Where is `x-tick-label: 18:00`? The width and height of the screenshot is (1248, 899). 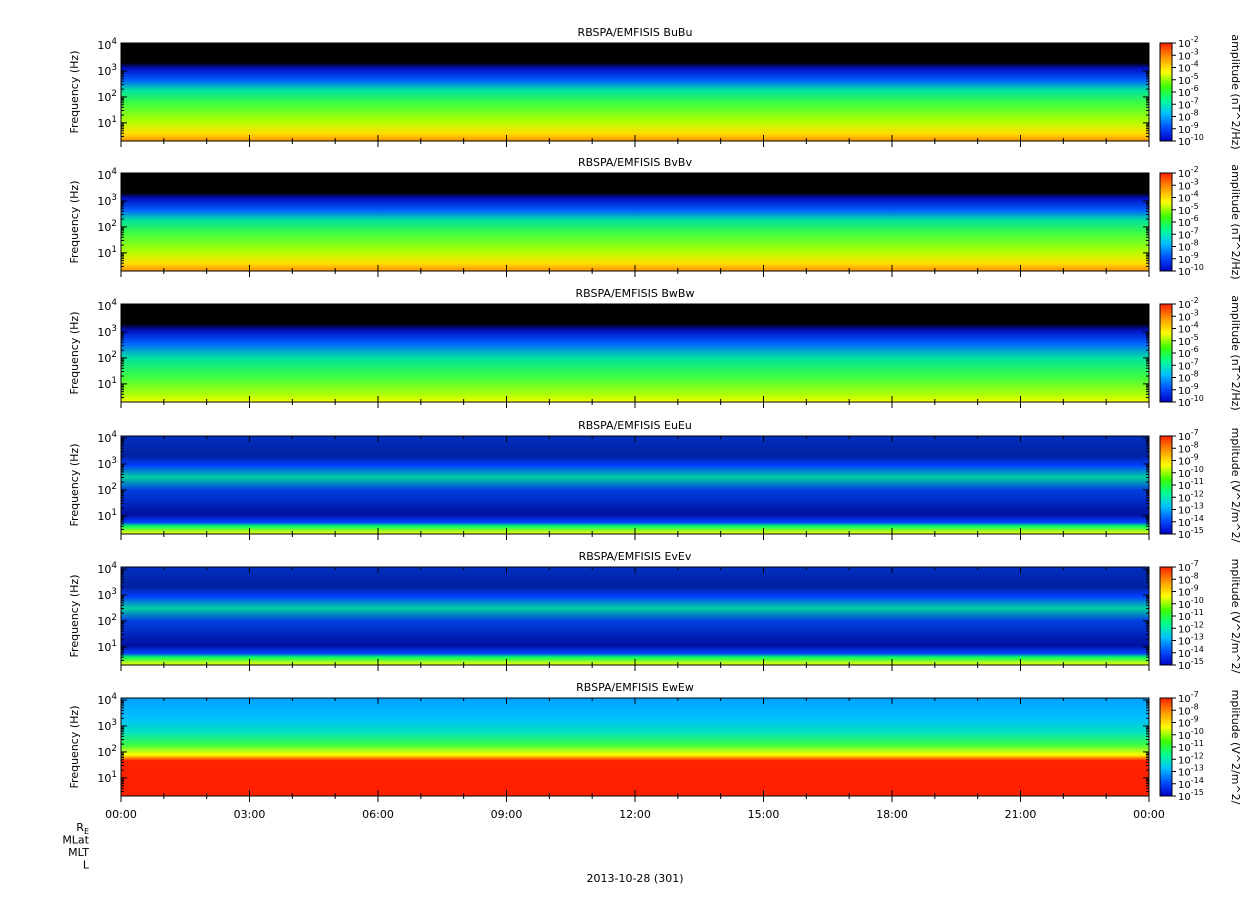
x-tick-label: 18:00 is located at coordinates (892, 814).